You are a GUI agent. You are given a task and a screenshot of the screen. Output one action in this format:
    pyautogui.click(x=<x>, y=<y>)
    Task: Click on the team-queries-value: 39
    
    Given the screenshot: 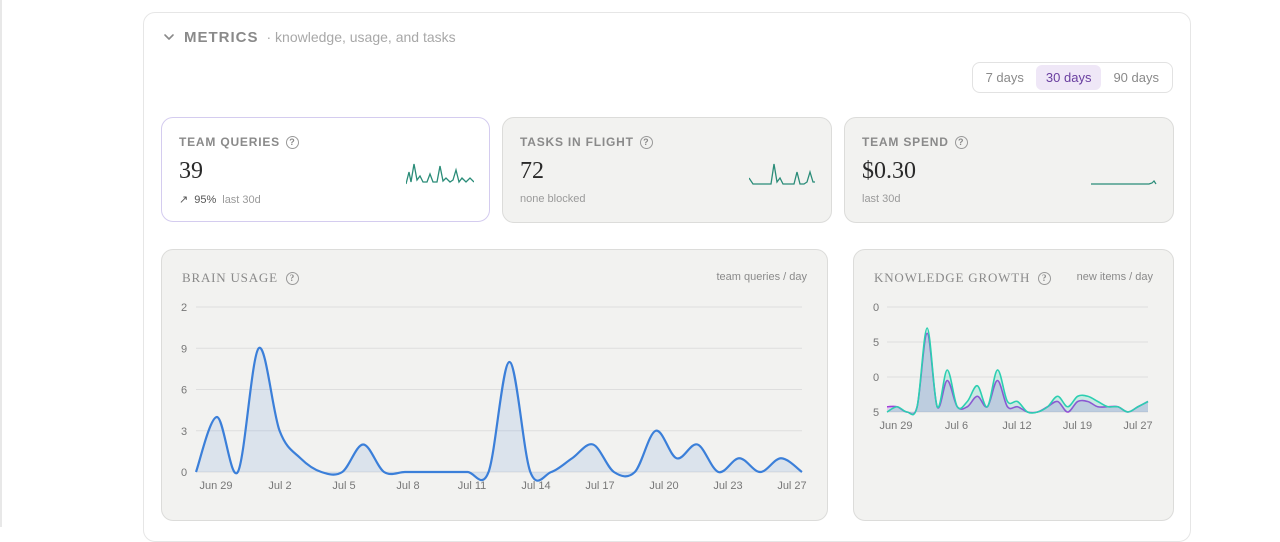 What is the action you would take?
    pyautogui.click(x=191, y=171)
    